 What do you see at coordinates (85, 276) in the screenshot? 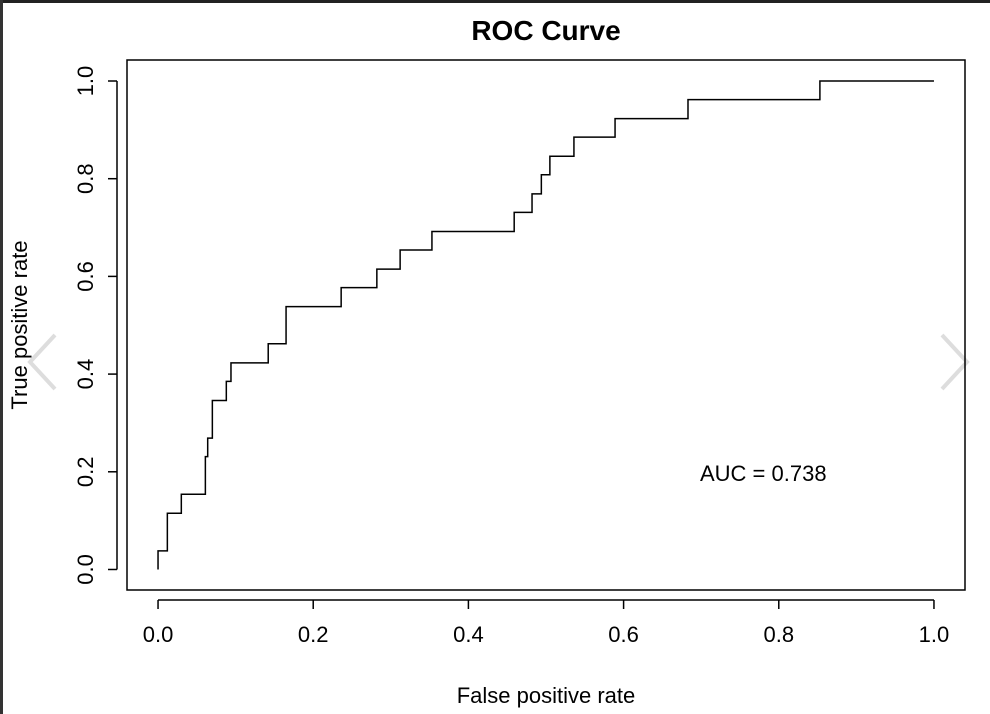
I see `y-tick-label: 0.6` at bounding box center [85, 276].